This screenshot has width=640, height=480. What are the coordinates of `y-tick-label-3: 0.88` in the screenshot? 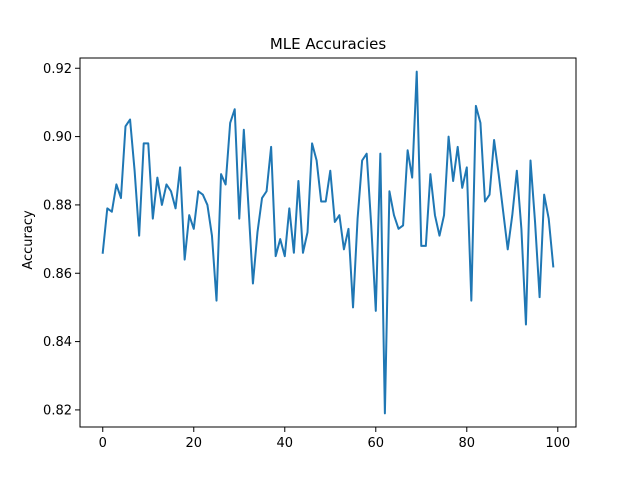 It's located at (57, 205).